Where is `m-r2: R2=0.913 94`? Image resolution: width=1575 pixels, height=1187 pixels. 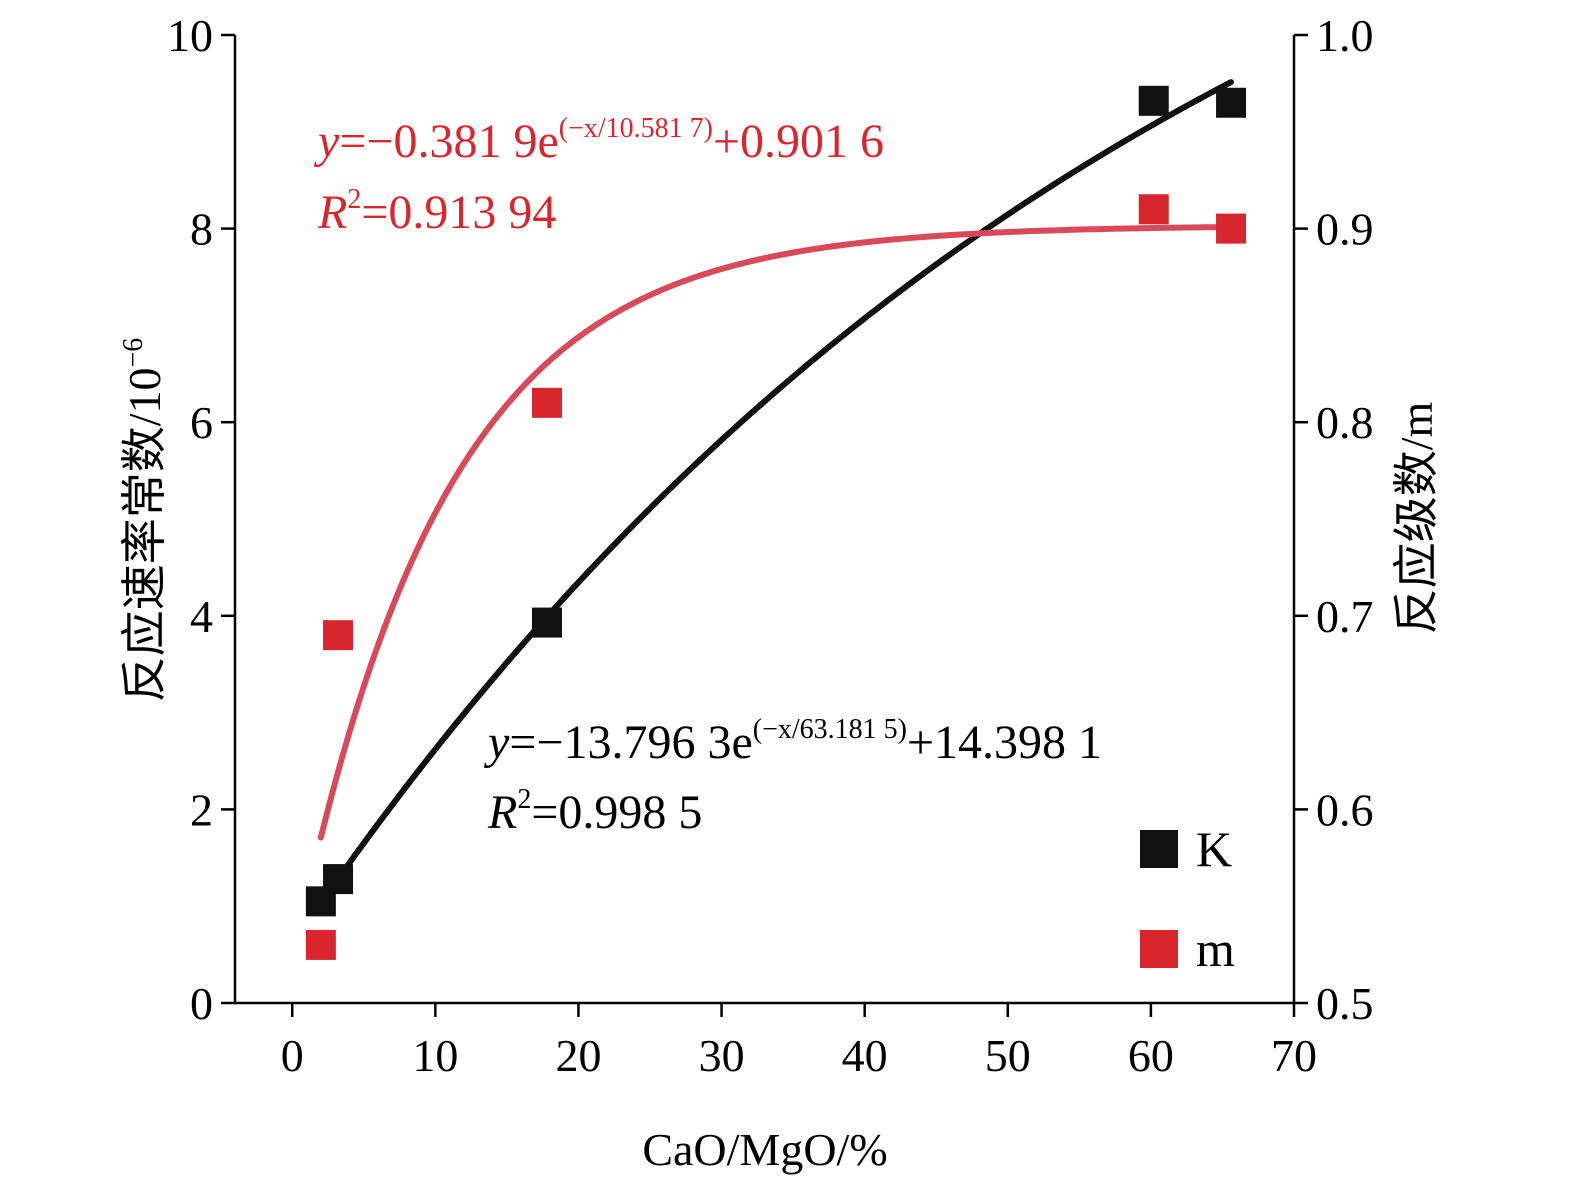
m-r2: R2=0.913 94 is located at coordinates (436, 211).